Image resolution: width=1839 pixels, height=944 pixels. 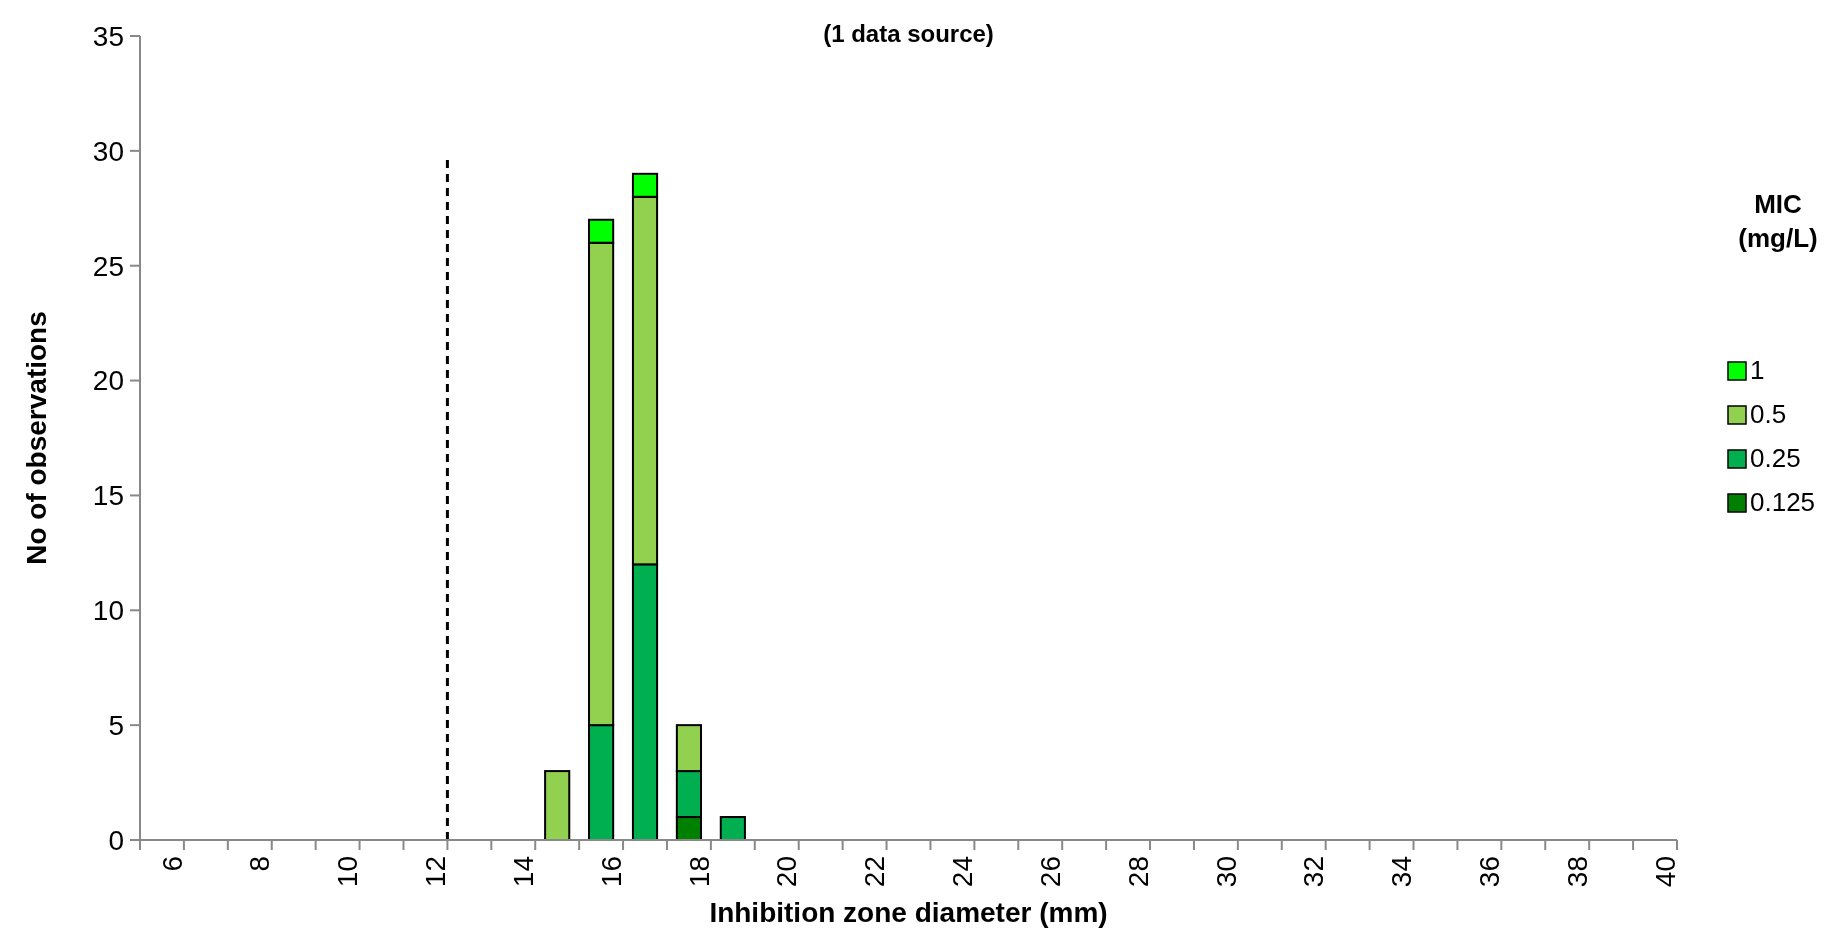 I want to click on y-axis-title: No of observations, so click(x=36, y=438).